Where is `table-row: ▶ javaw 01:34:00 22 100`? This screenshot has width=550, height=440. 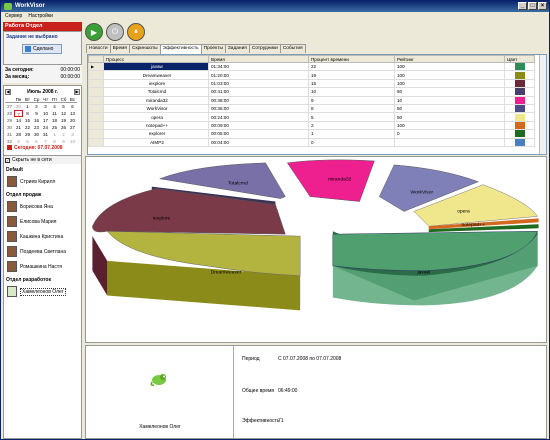 table-row: ▶ javaw 01:34:00 22 100 is located at coordinates (311, 66).